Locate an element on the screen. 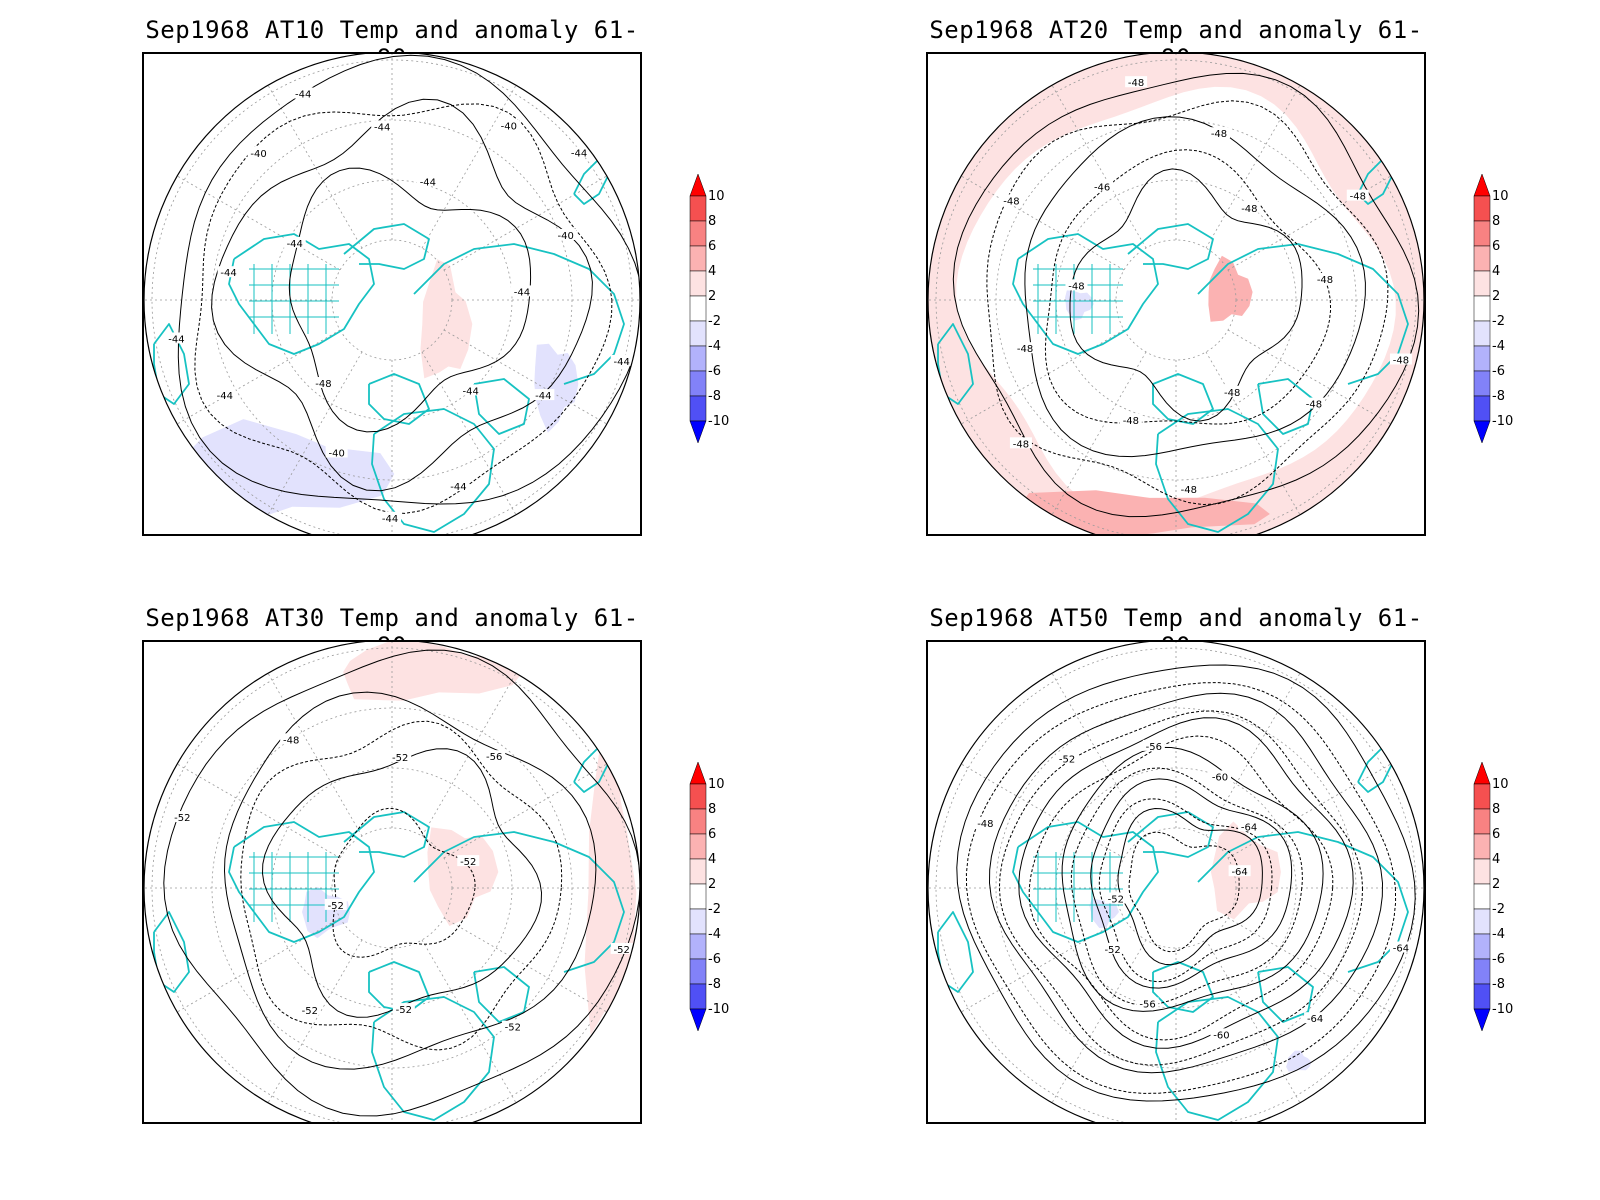 The width and height of the screenshot is (1600, 1200). contour-label: -60 is located at coordinates (1220, 777).